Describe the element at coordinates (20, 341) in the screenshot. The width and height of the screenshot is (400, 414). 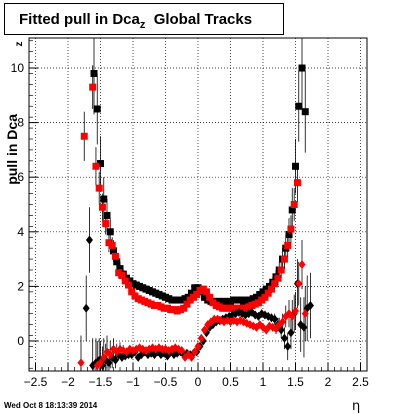
I see `y-tick-label: 0` at that location.